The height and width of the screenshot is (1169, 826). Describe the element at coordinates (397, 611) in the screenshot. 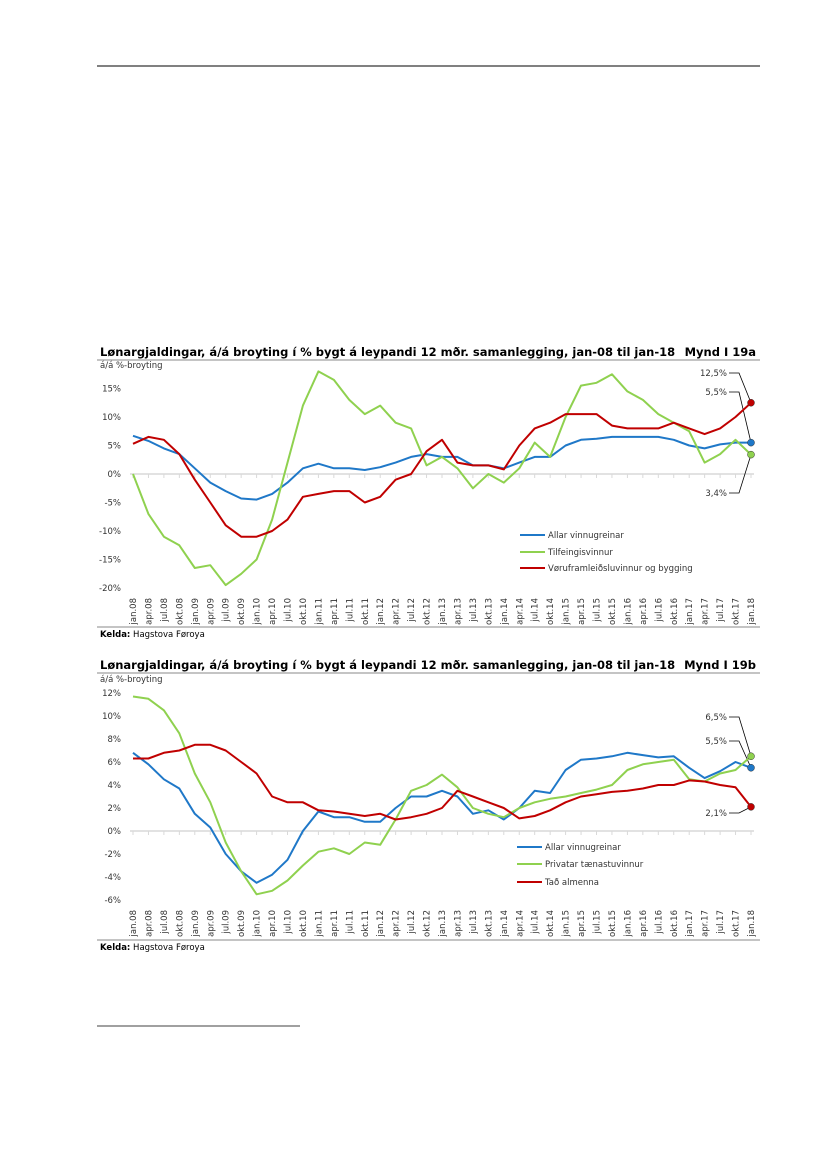

I see `x-tick-label: apr.12` at that location.